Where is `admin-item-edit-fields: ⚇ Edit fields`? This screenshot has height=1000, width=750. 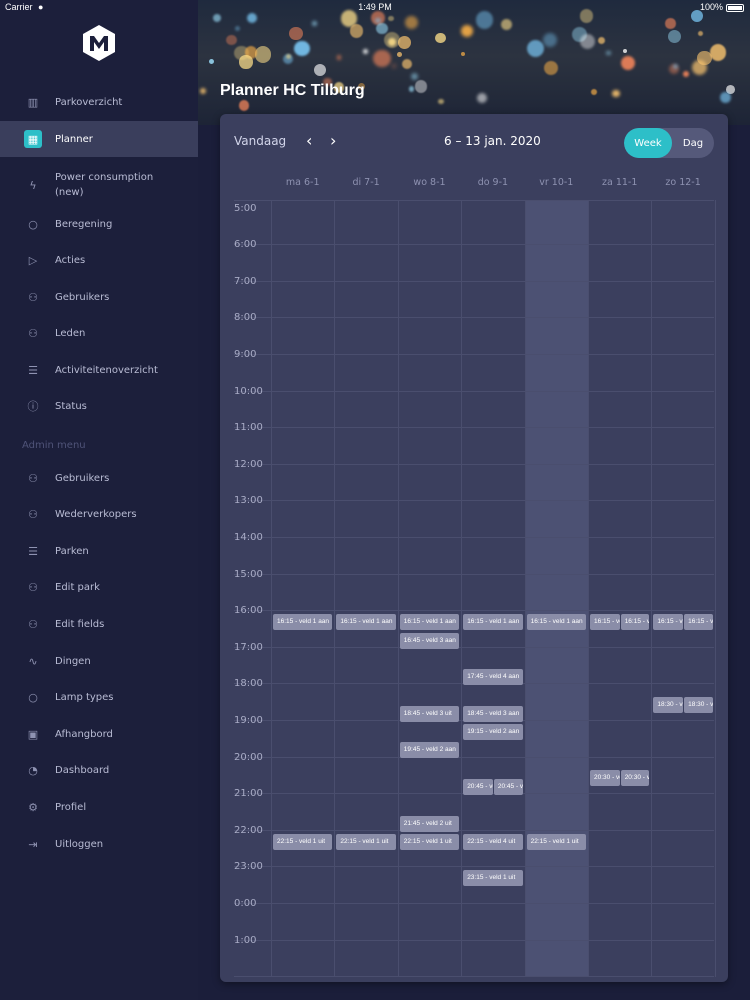 admin-item-edit-fields: ⚇ Edit fields is located at coordinates (99, 624).